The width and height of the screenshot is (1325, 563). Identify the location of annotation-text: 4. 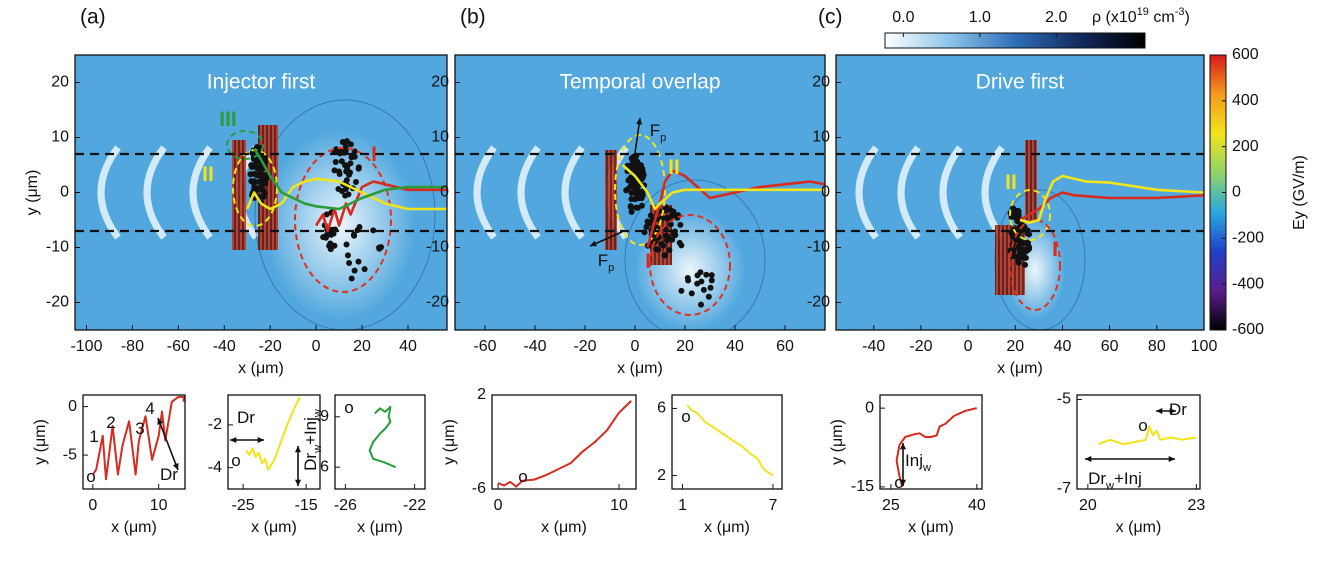
(149, 408).